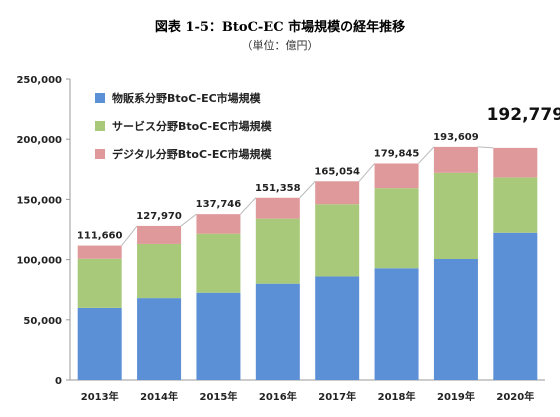  I want to click on legend-label: デジタル分野BtoC-EC市場規模, so click(192, 154).